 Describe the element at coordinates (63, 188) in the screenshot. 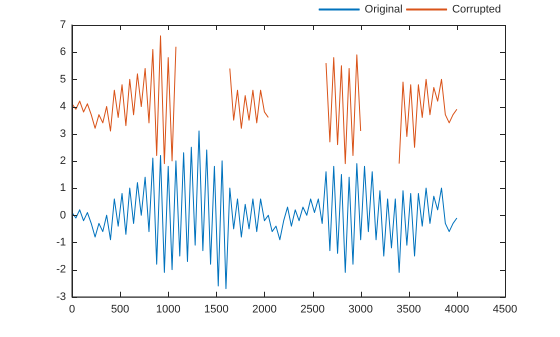

I see `y-tick-label: 1` at that location.